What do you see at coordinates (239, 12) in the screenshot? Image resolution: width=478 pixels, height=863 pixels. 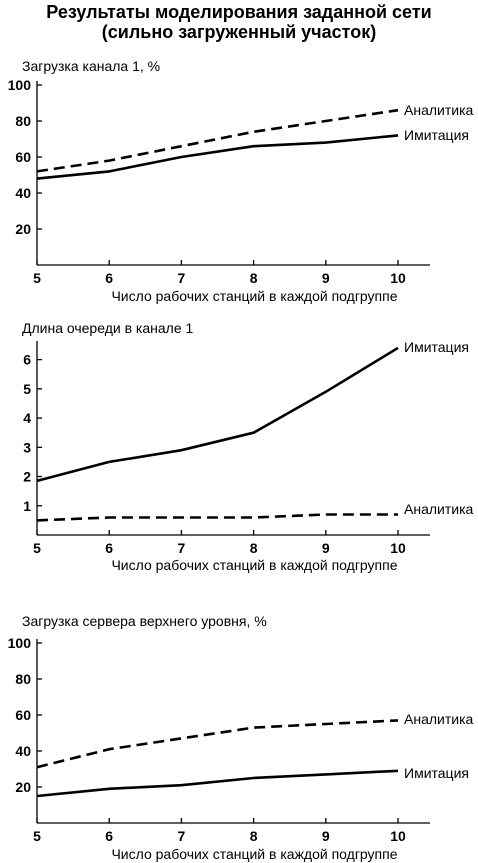 I see `figure-title-line-1: Результаты моделирования заданной сети` at bounding box center [239, 12].